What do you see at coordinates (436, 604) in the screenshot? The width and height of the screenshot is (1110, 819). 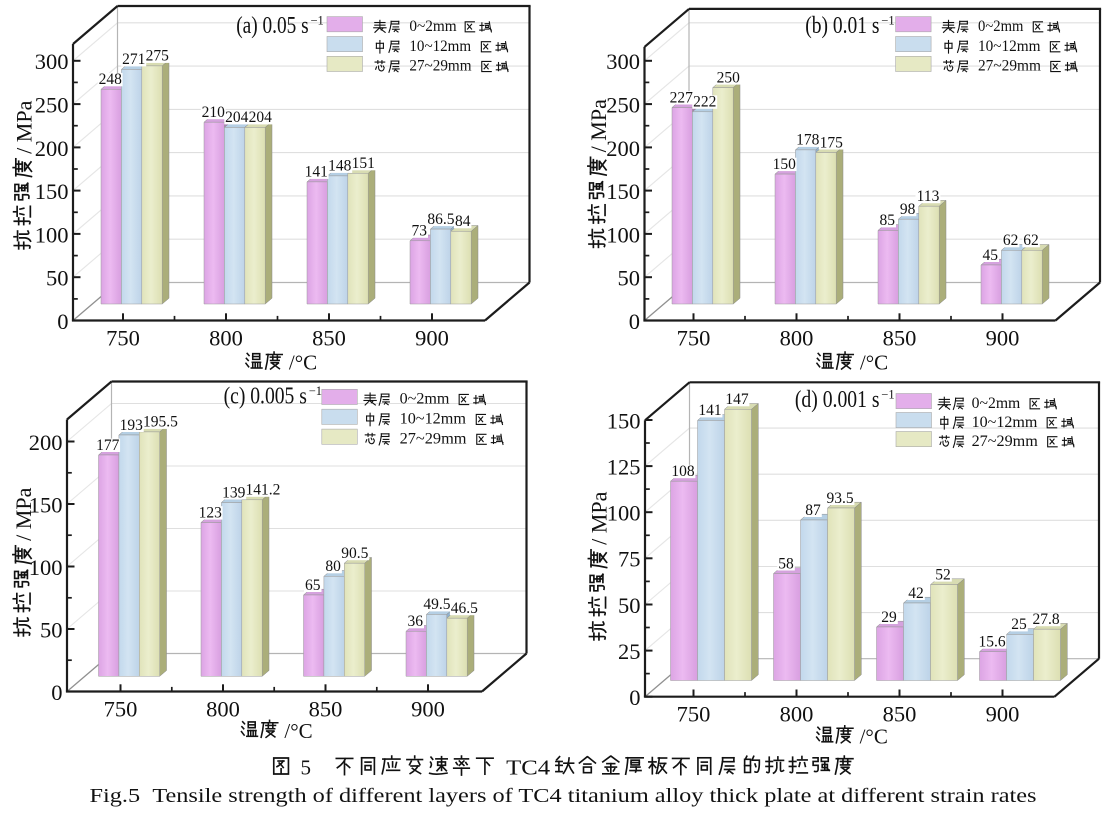 I see `svg-text: 49.5` at bounding box center [436, 604].